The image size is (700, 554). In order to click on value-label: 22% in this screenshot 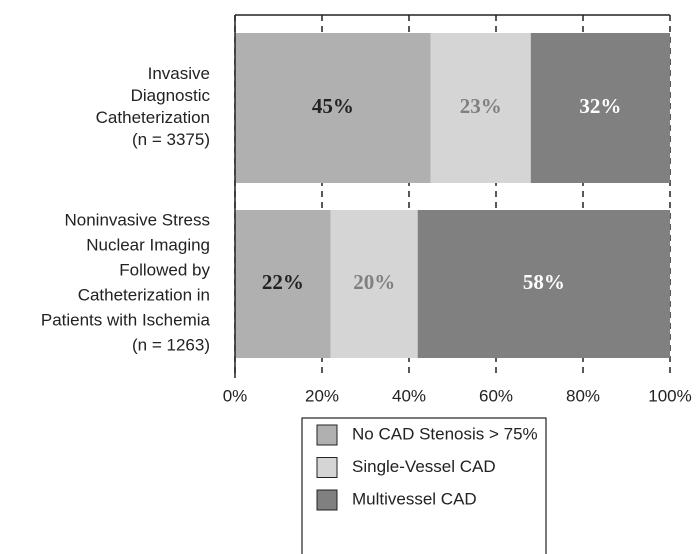, I will do `click(283, 282)`.